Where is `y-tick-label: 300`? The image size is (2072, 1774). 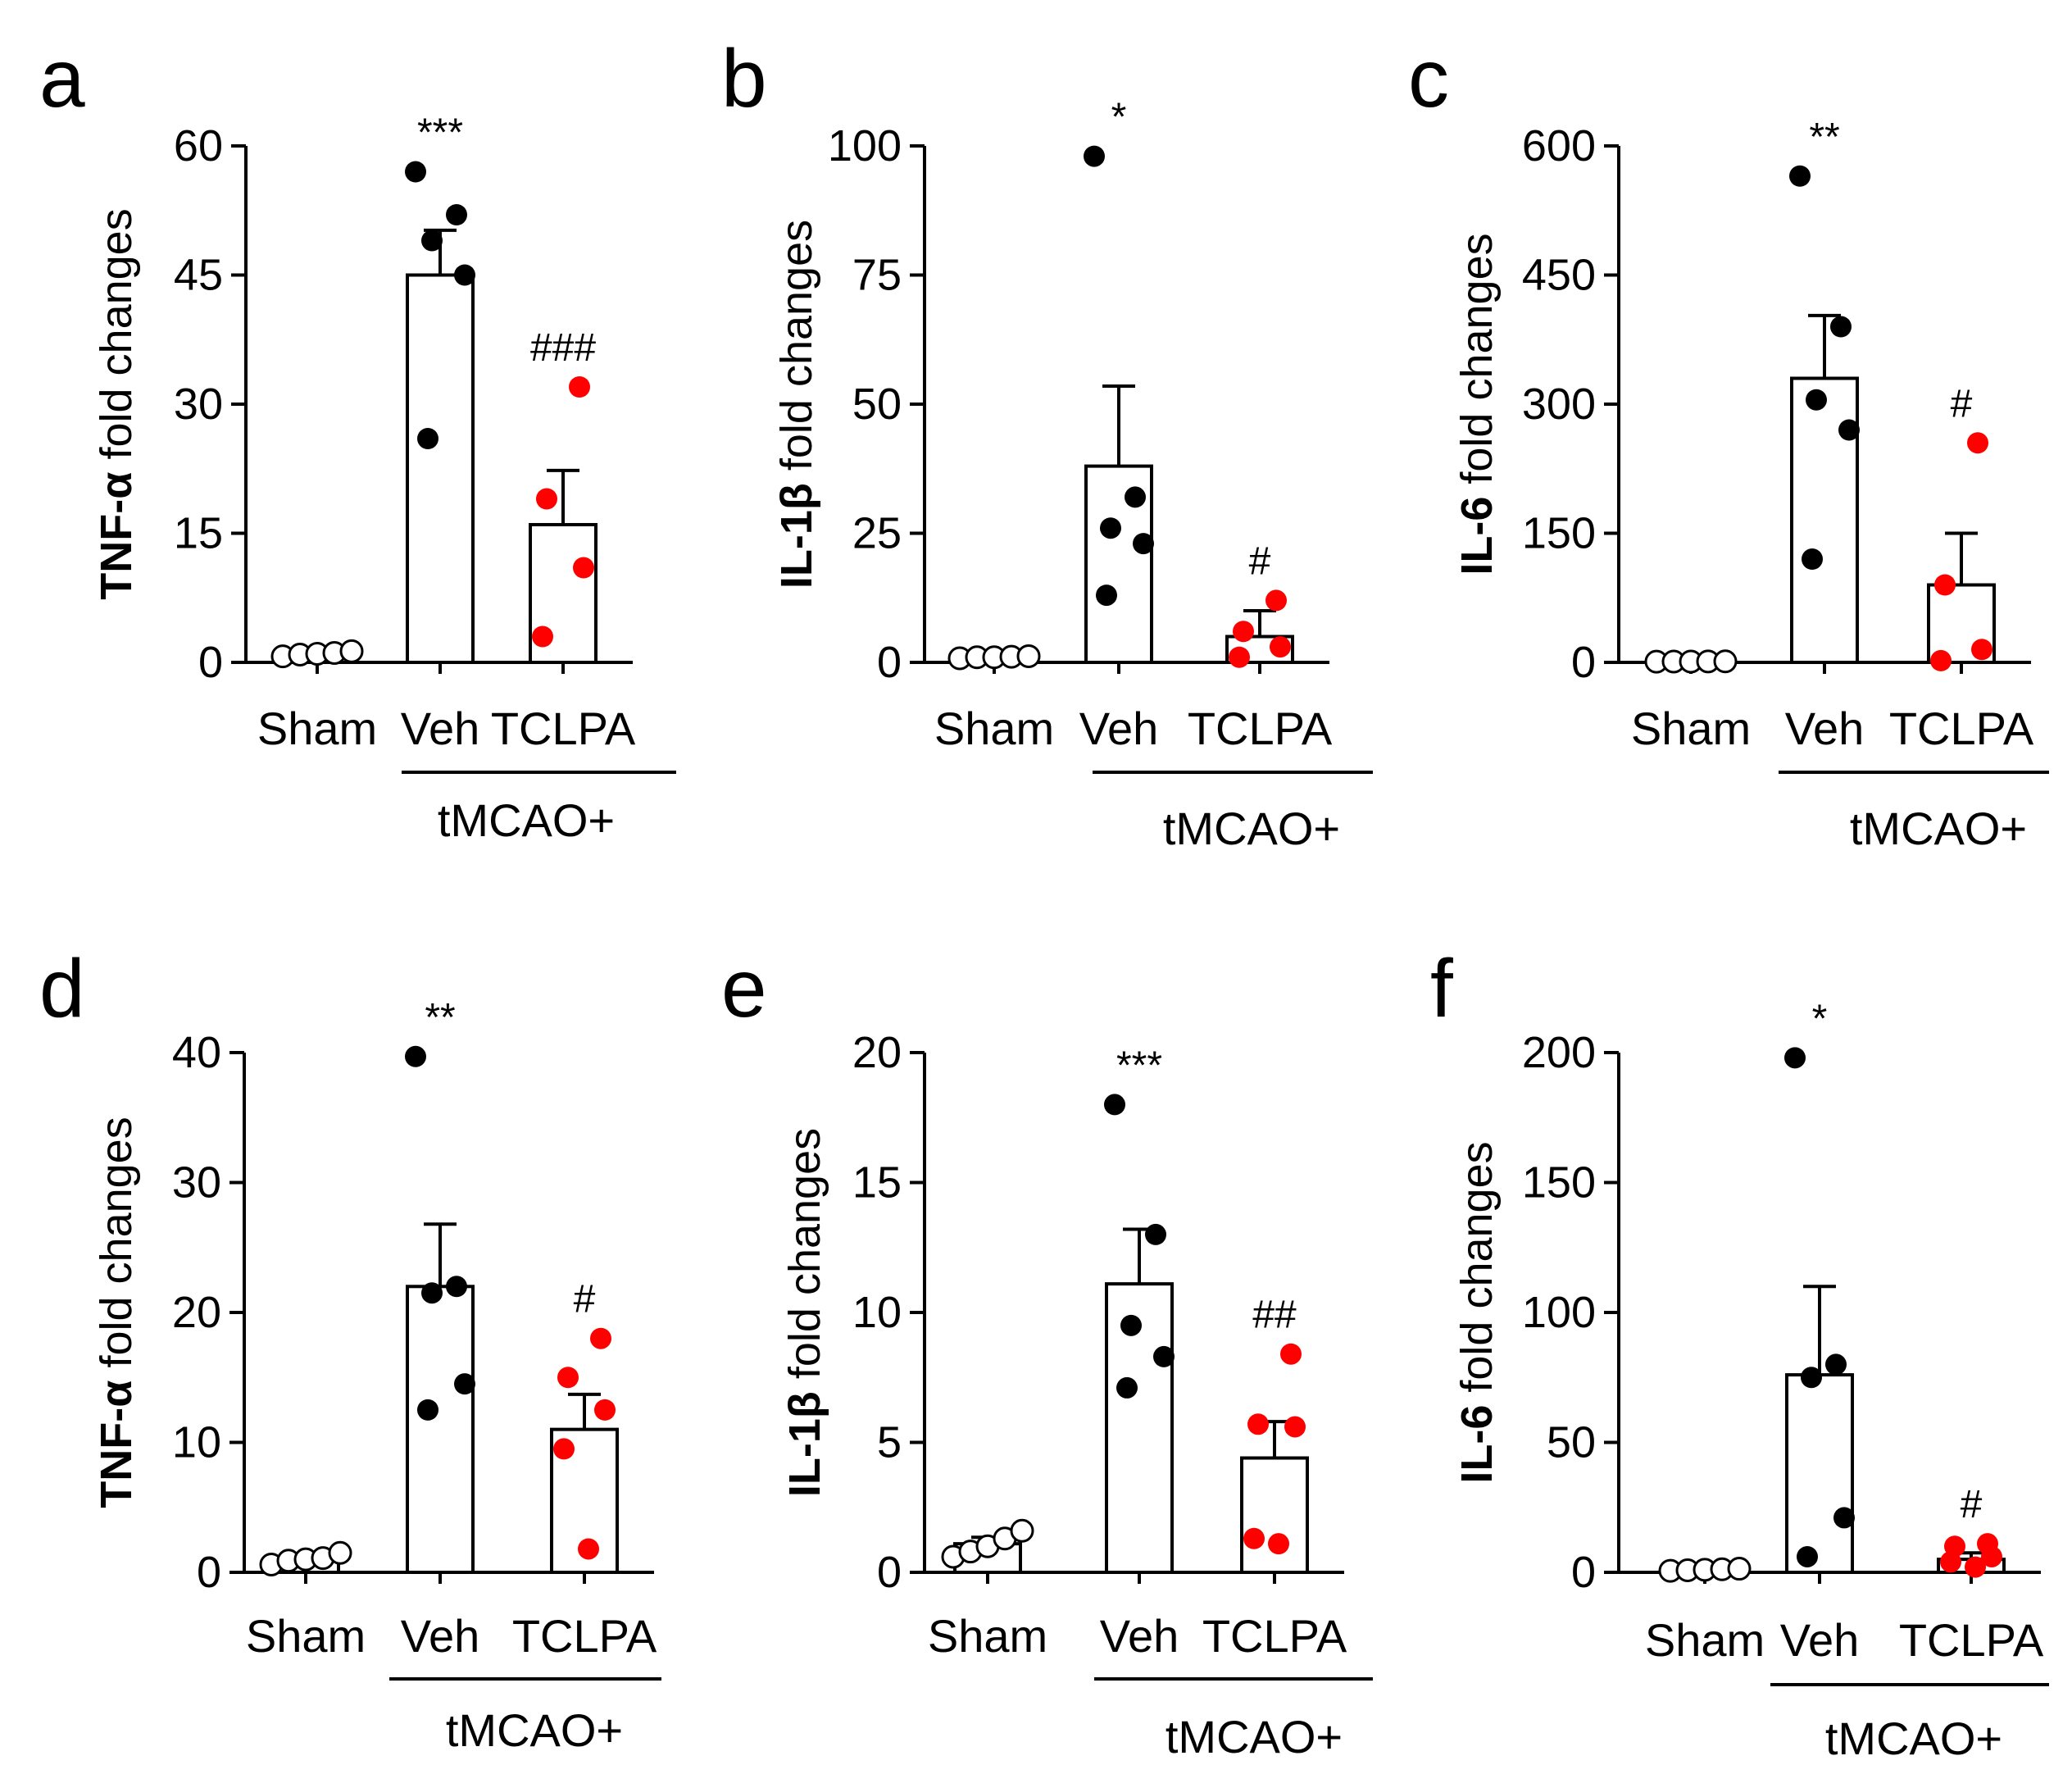 y-tick-label: 300 is located at coordinates (1559, 404).